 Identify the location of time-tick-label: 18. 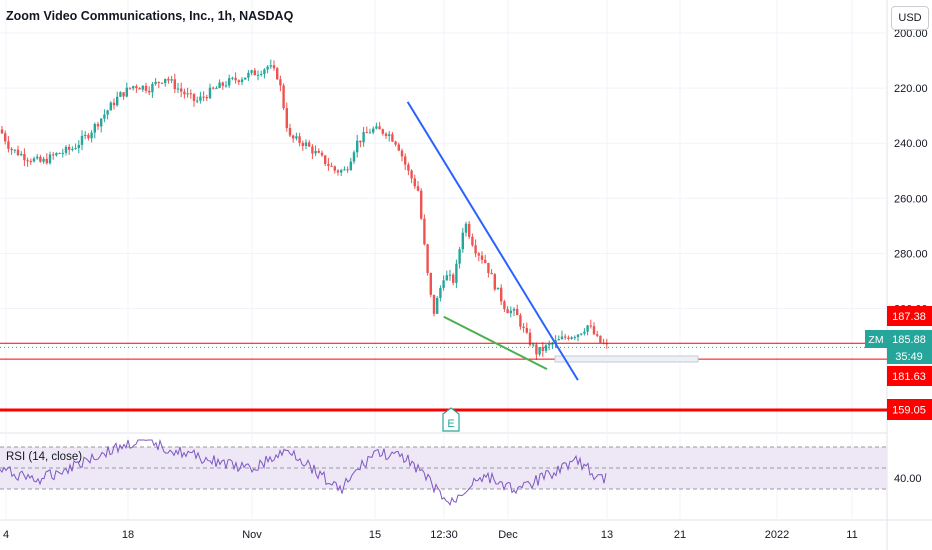
(128, 535).